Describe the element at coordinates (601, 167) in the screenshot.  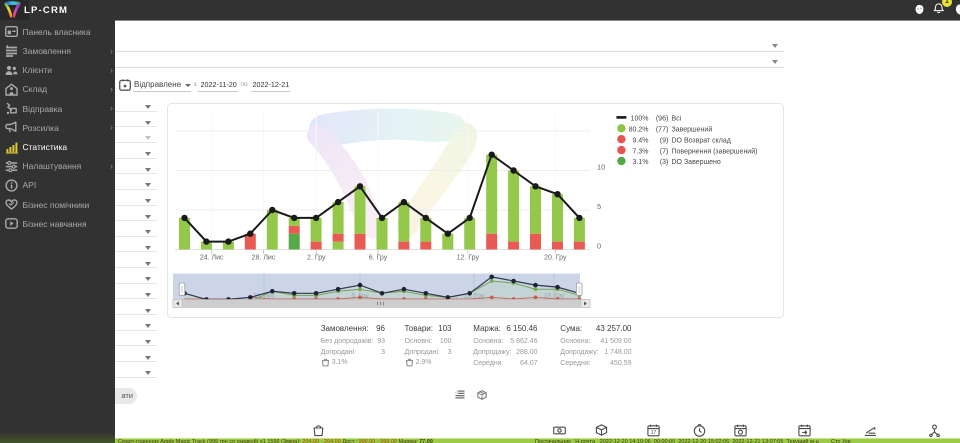
I see `svg-text: 10` at that location.